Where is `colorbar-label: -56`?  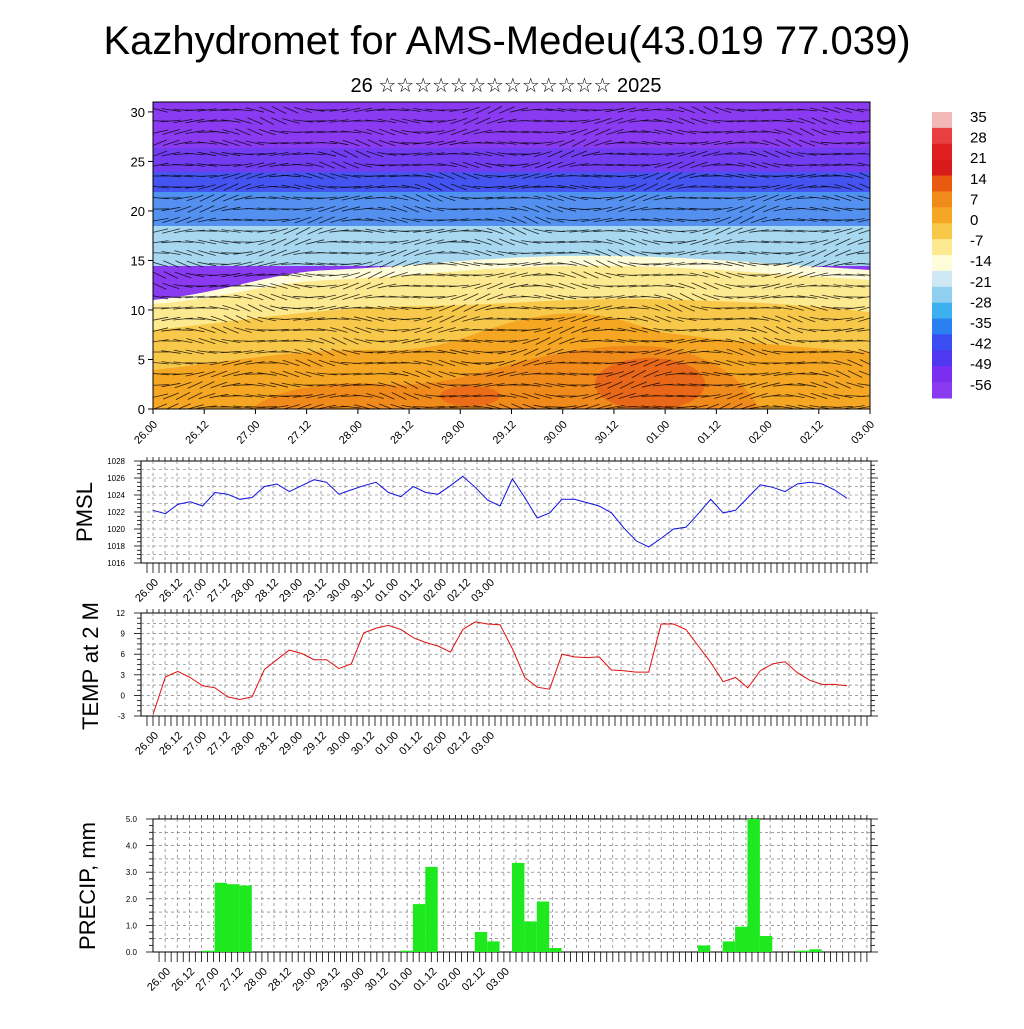 colorbar-label: -56 is located at coordinates (981, 385).